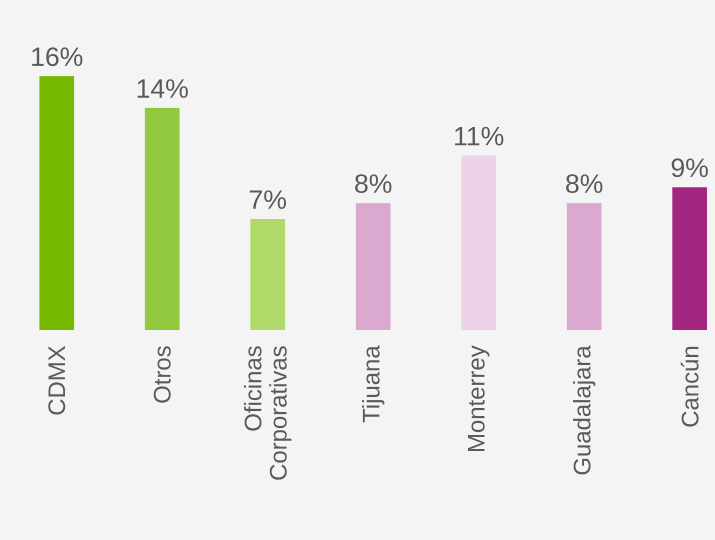 The width and height of the screenshot is (715, 540). I want to click on data-label: 11%, so click(479, 136).